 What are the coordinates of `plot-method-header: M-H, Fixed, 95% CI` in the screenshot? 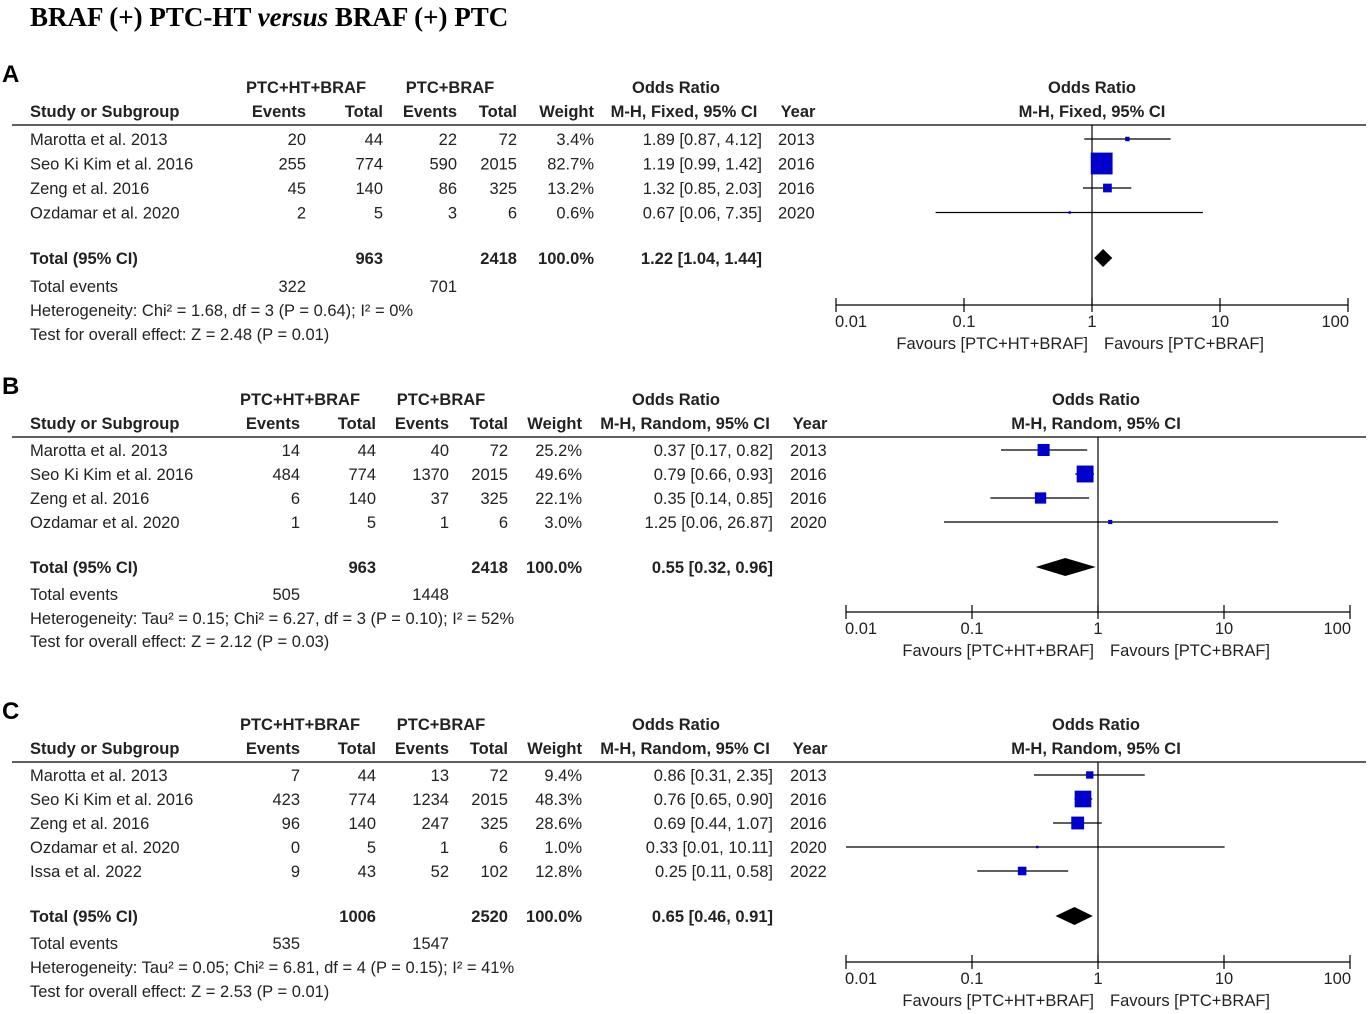 It's located at (1092, 112).